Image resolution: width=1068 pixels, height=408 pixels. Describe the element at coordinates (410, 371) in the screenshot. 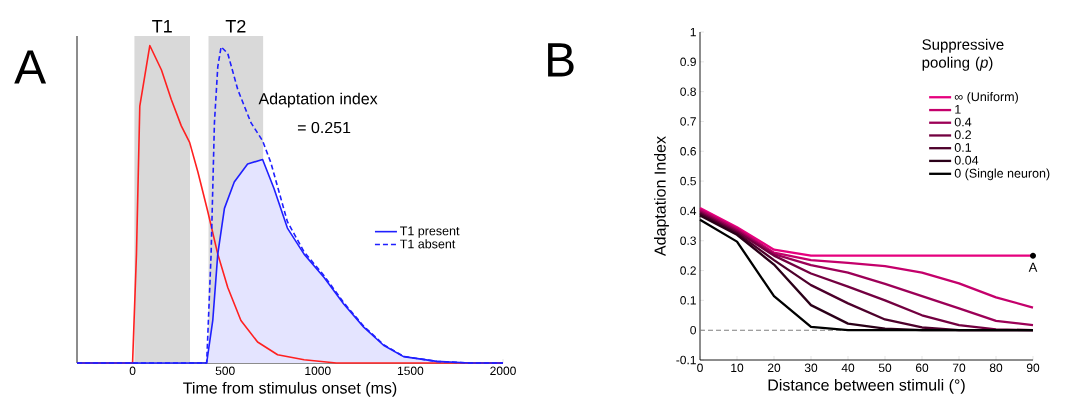

I see `x-tick-label: 1500` at that location.